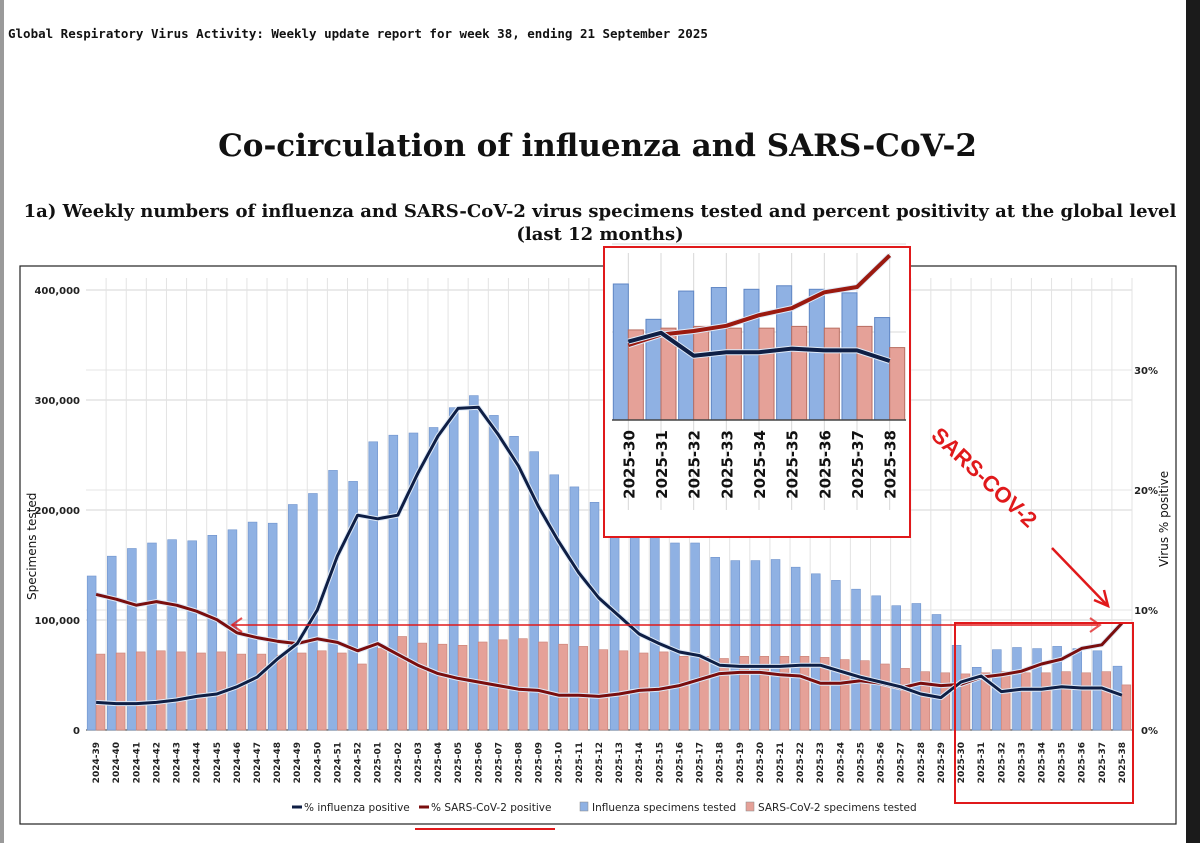 Image resolution: width=1200 pixels, height=843 pixels. What do you see at coordinates (882, 369) in the screenshot?
I see `inset-influenza-bar` at bounding box center [882, 369].